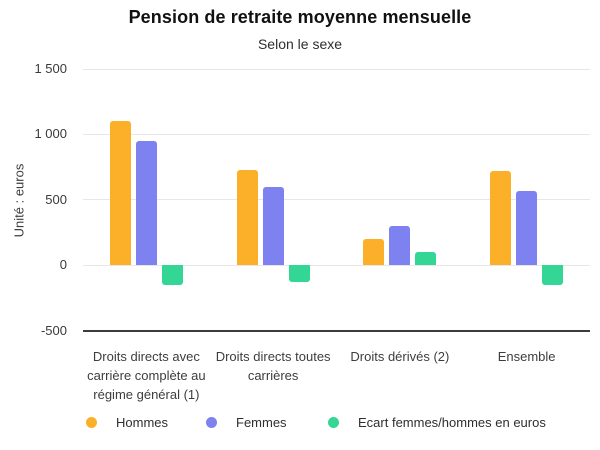 This screenshot has height=450, width=600. What do you see at coordinates (50, 134) in the screenshot?
I see `y-tick-label-1000: 1 000` at bounding box center [50, 134].